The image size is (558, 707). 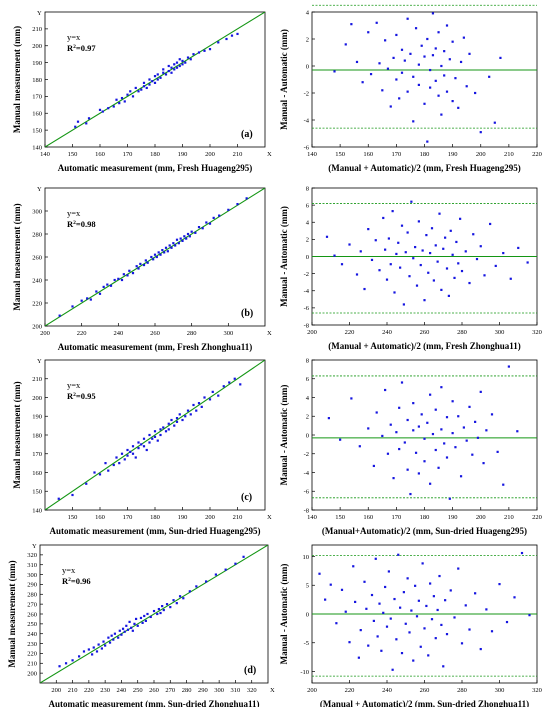 What do you see at coordinates (17, 434) in the screenshot?
I see `y-axis-title: Manual measurement (mm)` at bounding box center [17, 434].